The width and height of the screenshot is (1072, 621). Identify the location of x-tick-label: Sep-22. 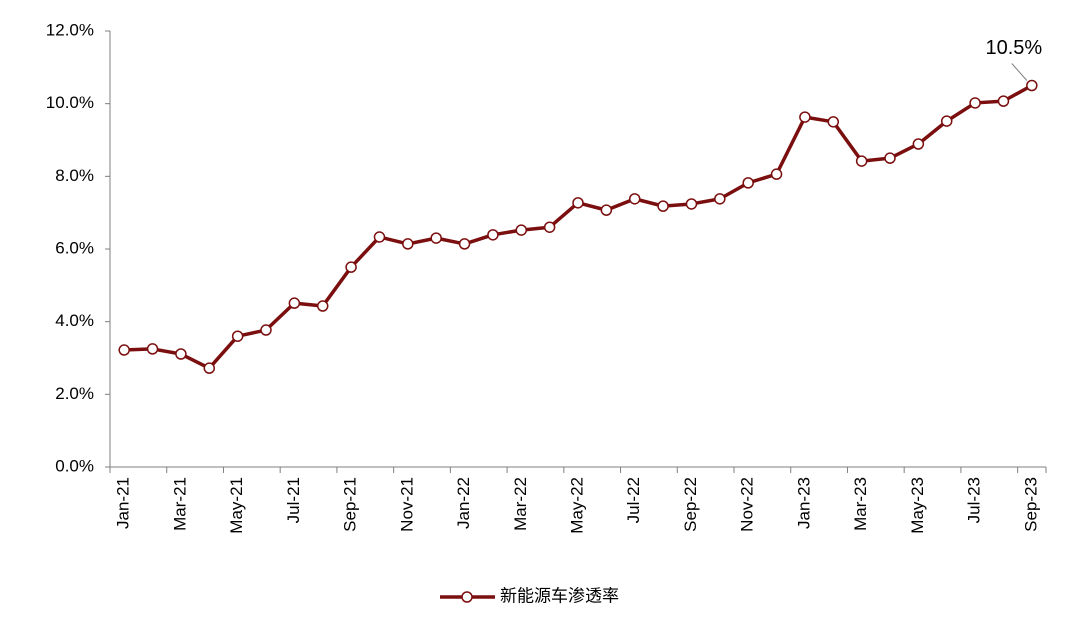
(690, 504).